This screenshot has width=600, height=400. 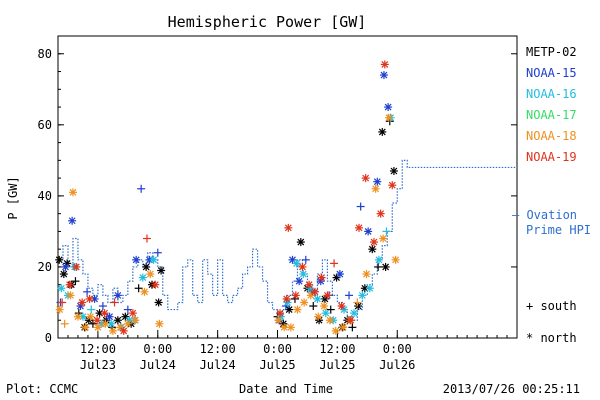 What do you see at coordinates (551, 157) in the screenshot?
I see `legend-noaa-19: NOAA-19` at bounding box center [551, 157].